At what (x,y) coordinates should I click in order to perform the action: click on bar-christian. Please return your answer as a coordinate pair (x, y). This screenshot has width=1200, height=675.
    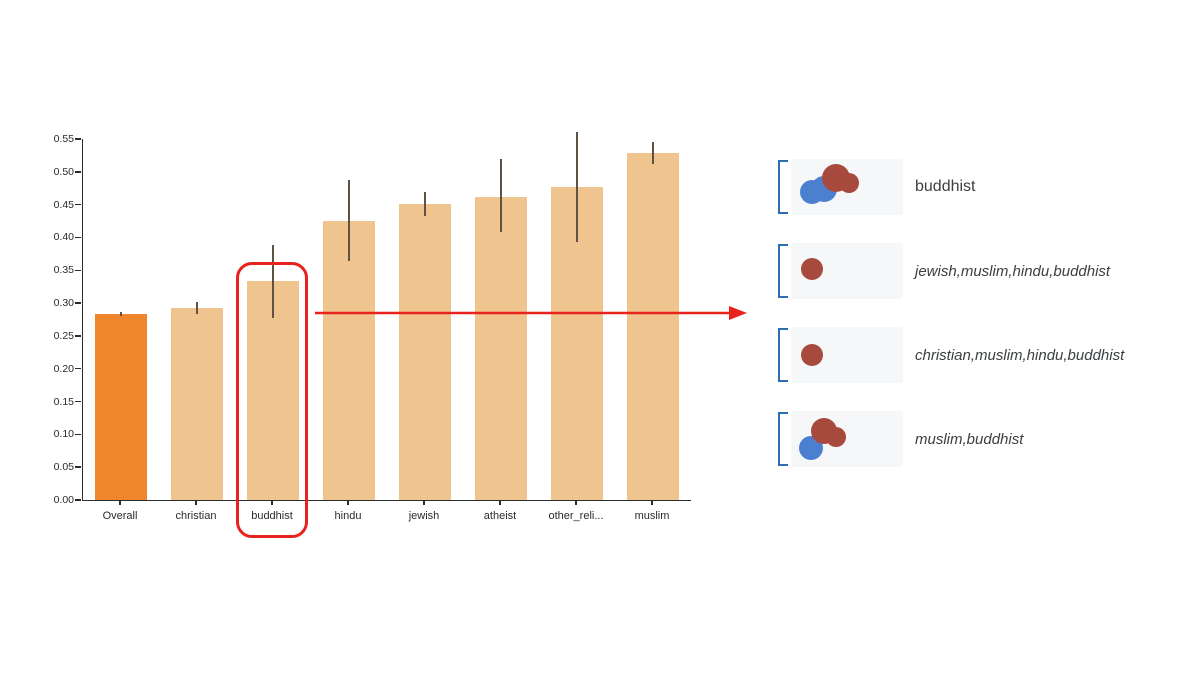
    Looking at the image, I should click on (197, 404).